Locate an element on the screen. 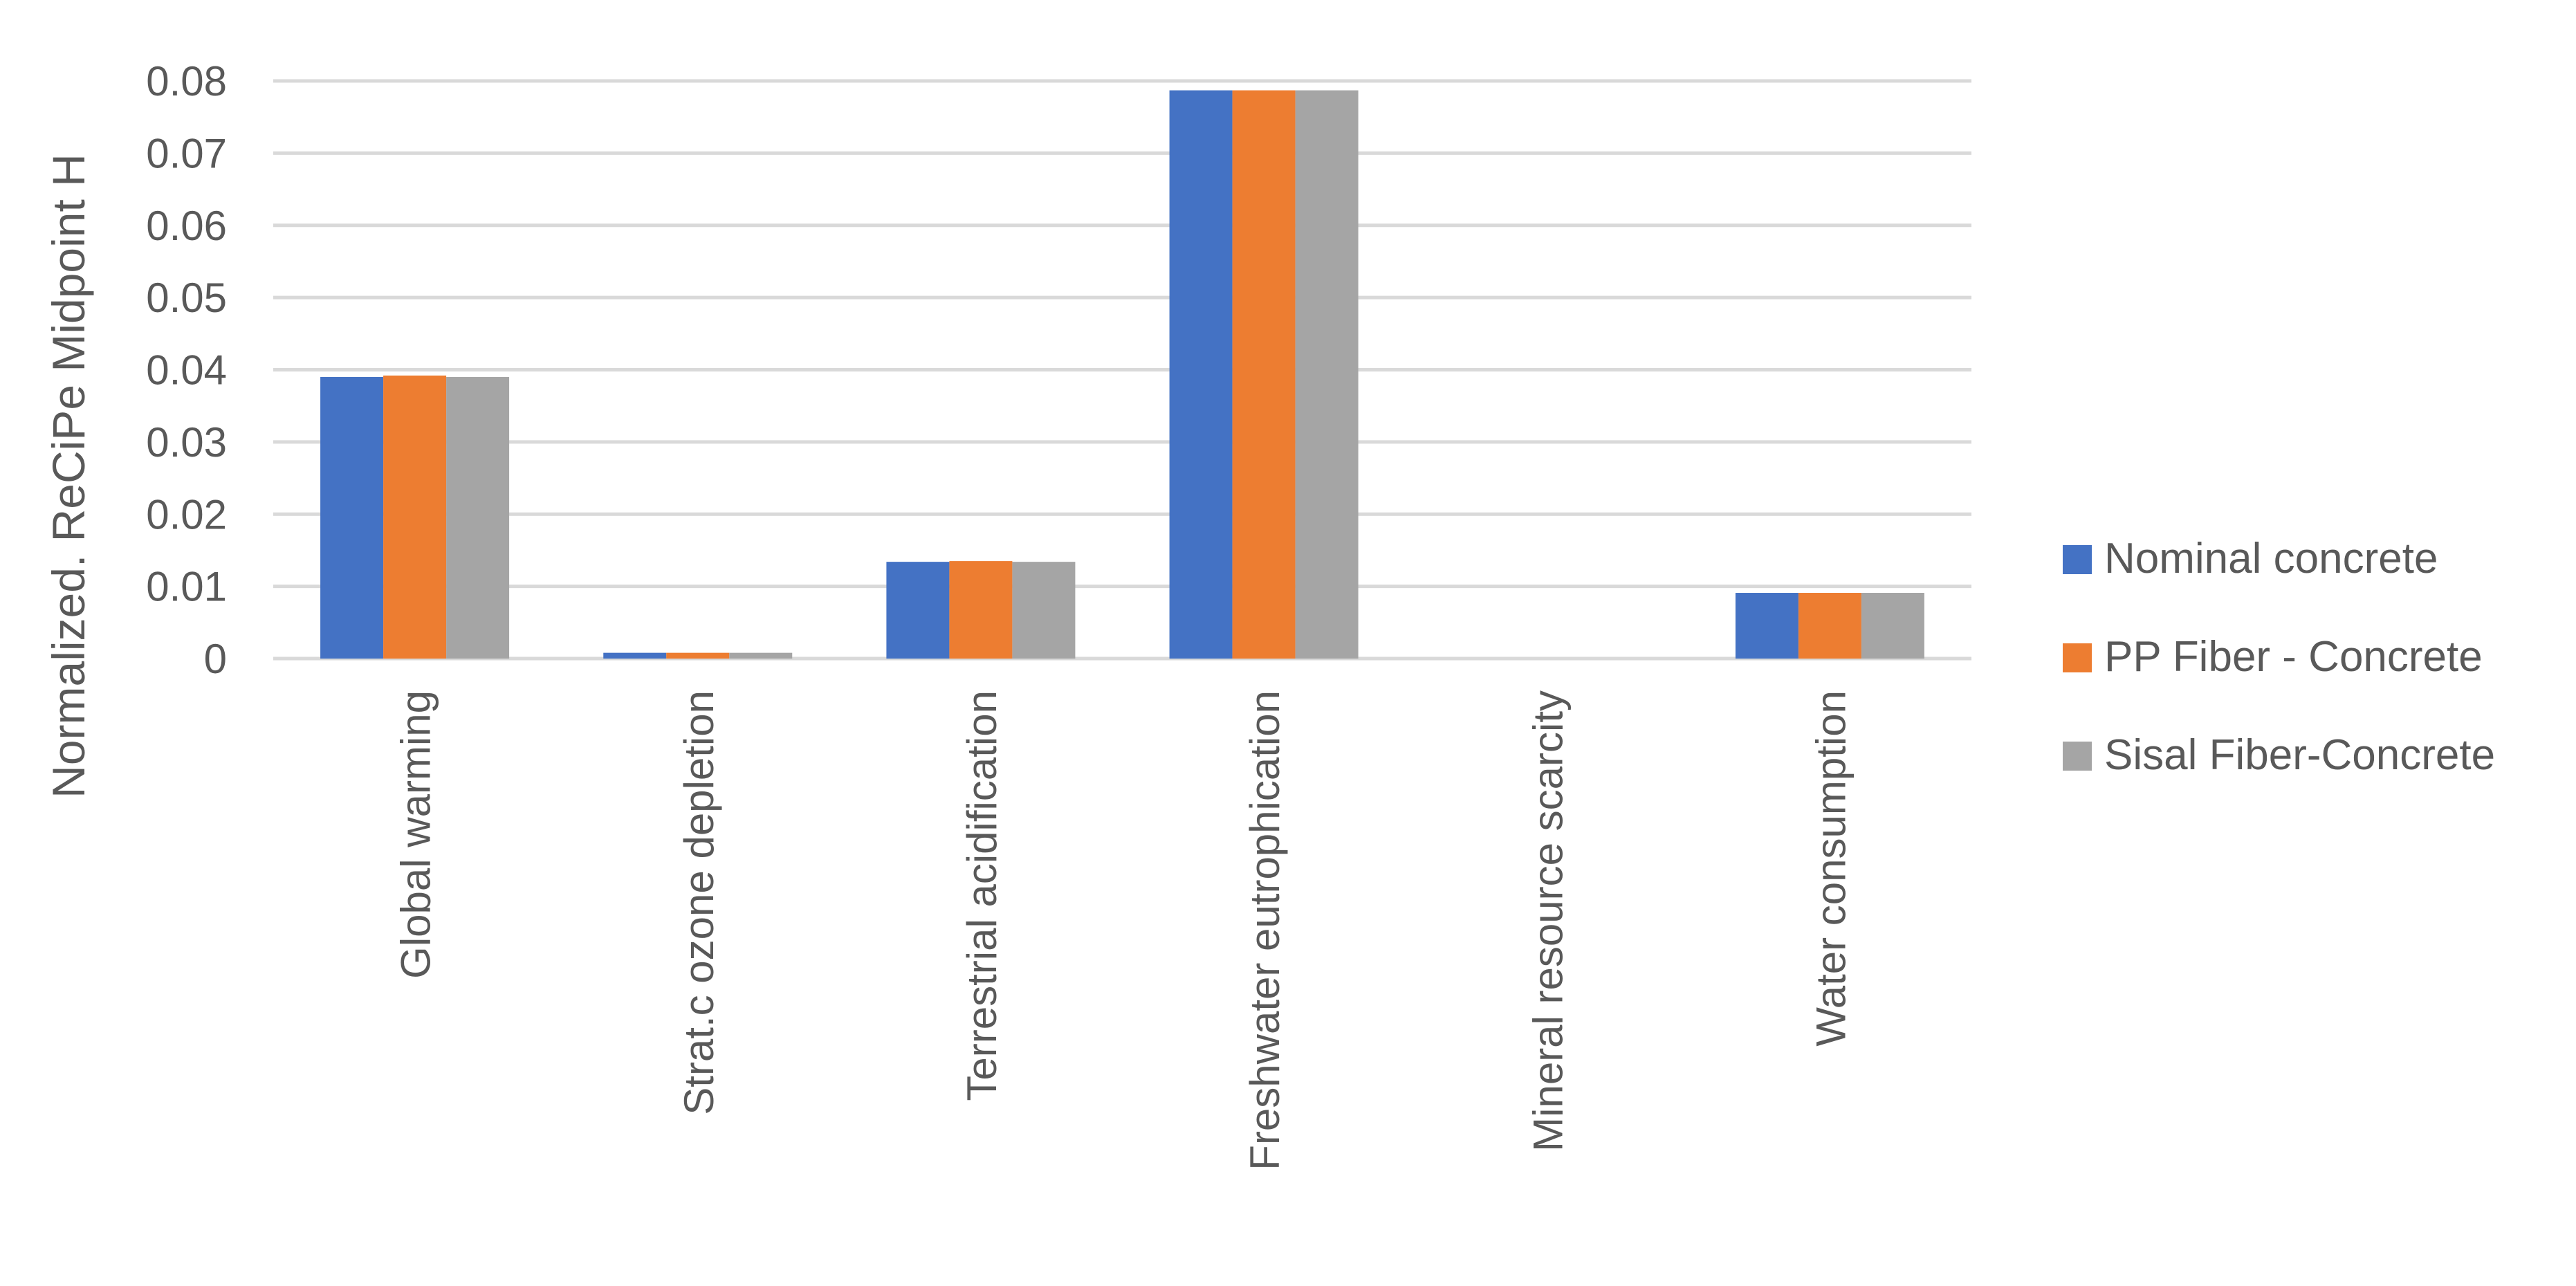  y-tick-label: 0.02 is located at coordinates (186, 514).